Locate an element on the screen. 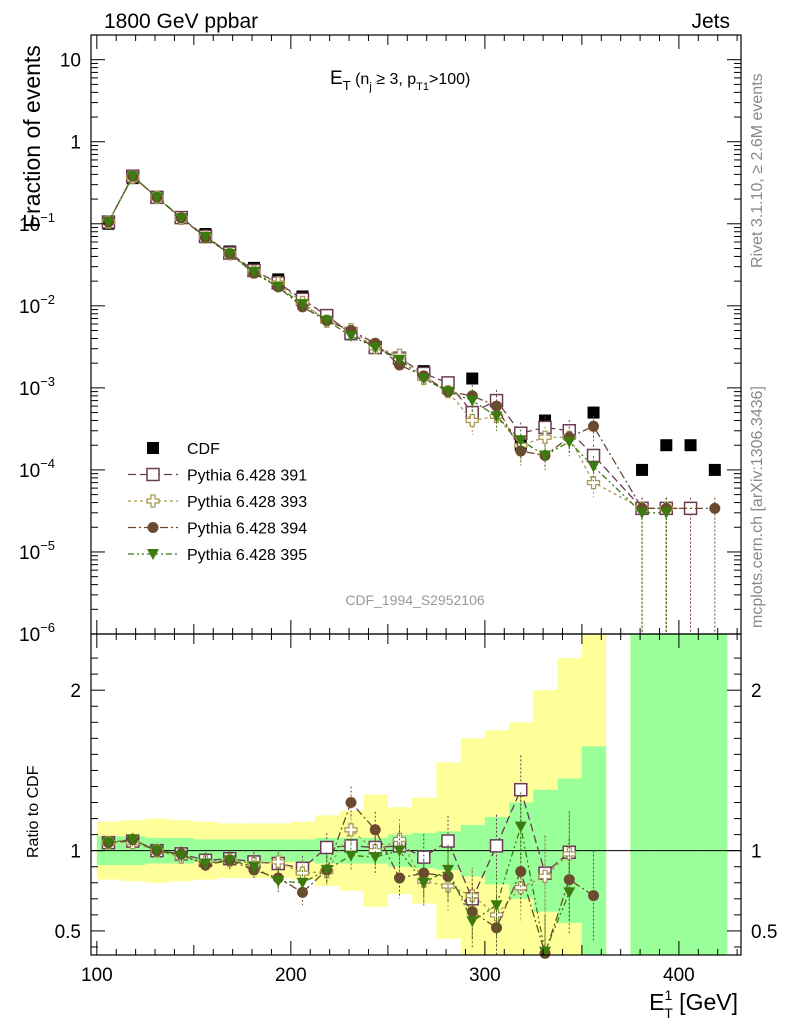  y-tick-label: 1 is located at coordinates (75, 143).